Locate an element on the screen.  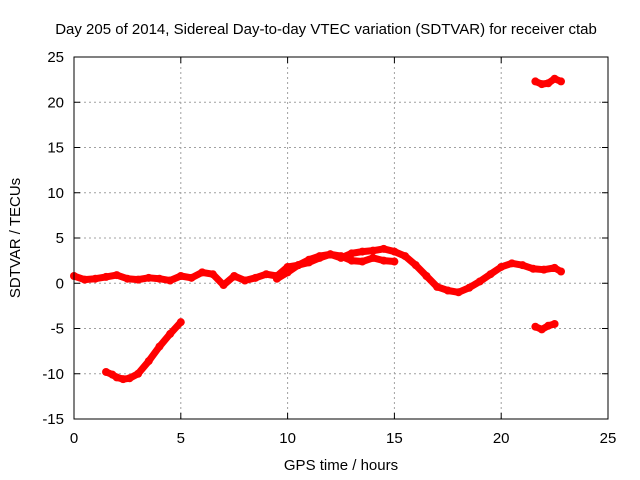
series-late-segment-low is located at coordinates (545, 326).